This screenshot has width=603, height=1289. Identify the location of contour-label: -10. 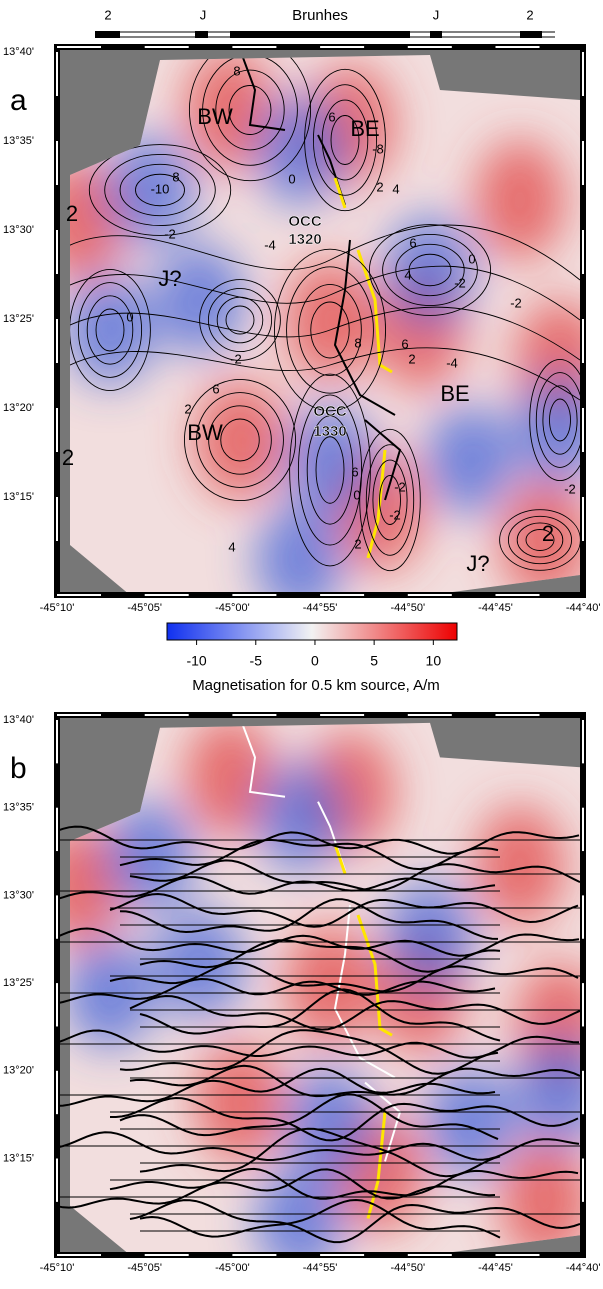
(160, 188).